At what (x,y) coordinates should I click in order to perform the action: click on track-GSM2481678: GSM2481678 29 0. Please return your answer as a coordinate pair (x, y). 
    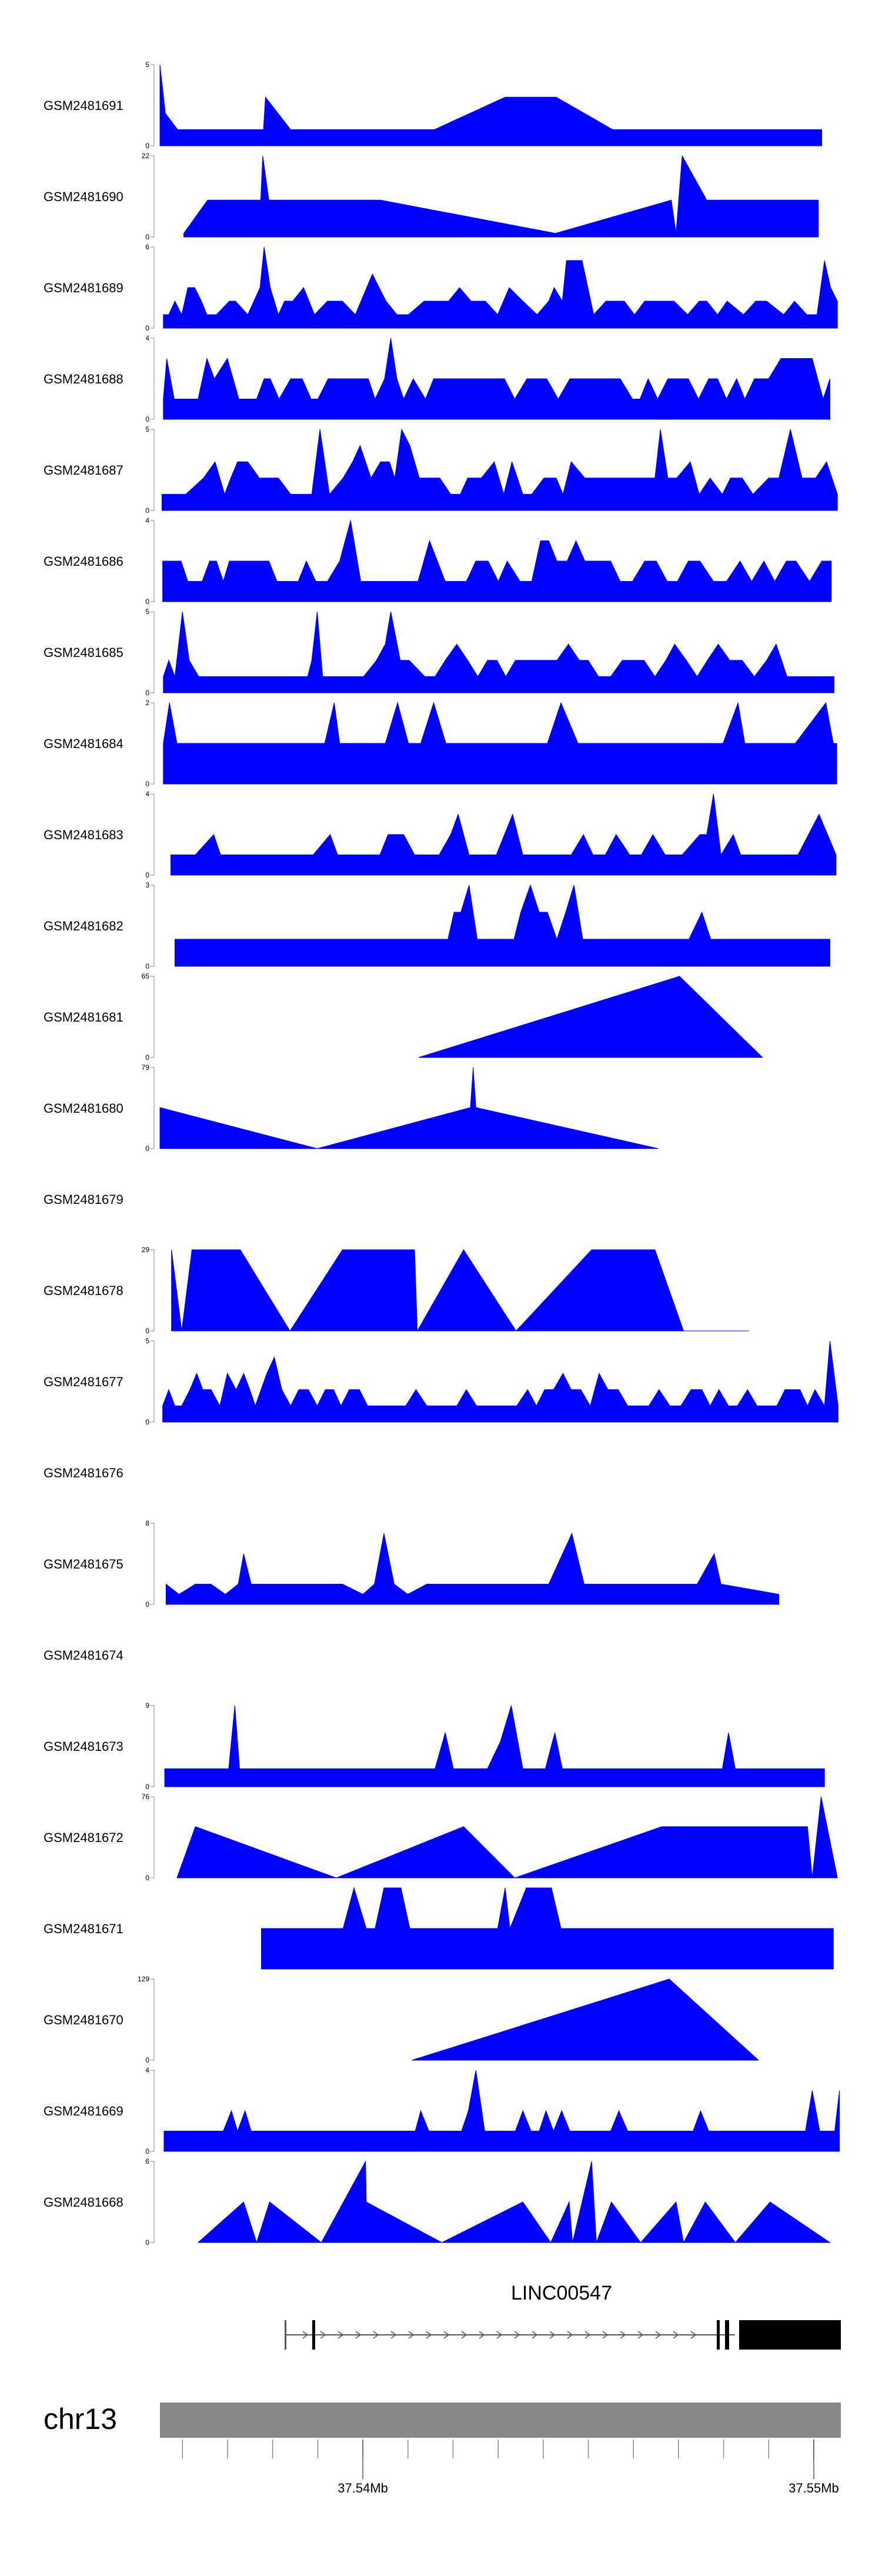
    Looking at the image, I should click on (396, 1290).